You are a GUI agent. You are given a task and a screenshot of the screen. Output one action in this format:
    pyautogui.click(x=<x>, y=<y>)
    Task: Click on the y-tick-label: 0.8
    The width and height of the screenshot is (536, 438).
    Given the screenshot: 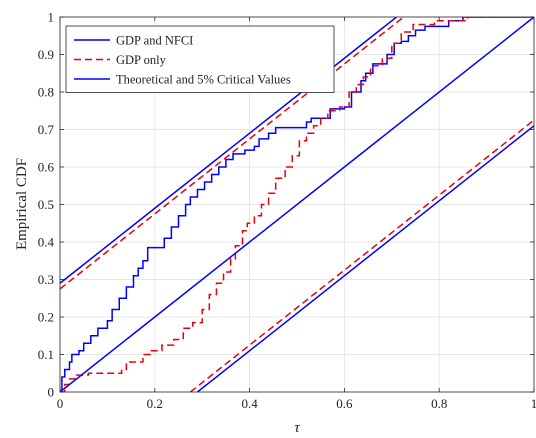 What is the action you would take?
    pyautogui.click(x=46, y=92)
    